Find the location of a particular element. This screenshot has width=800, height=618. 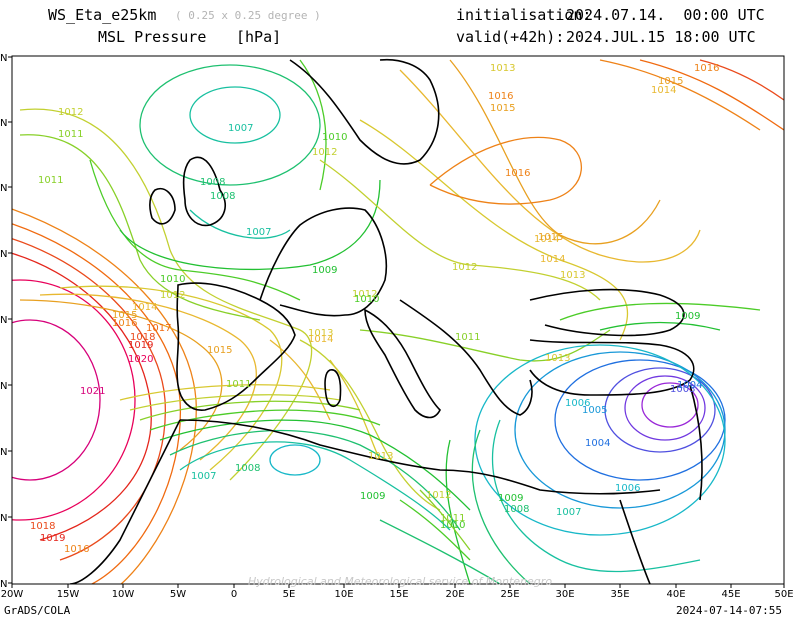

isobar-1010-north is located at coordinates (313, 125).